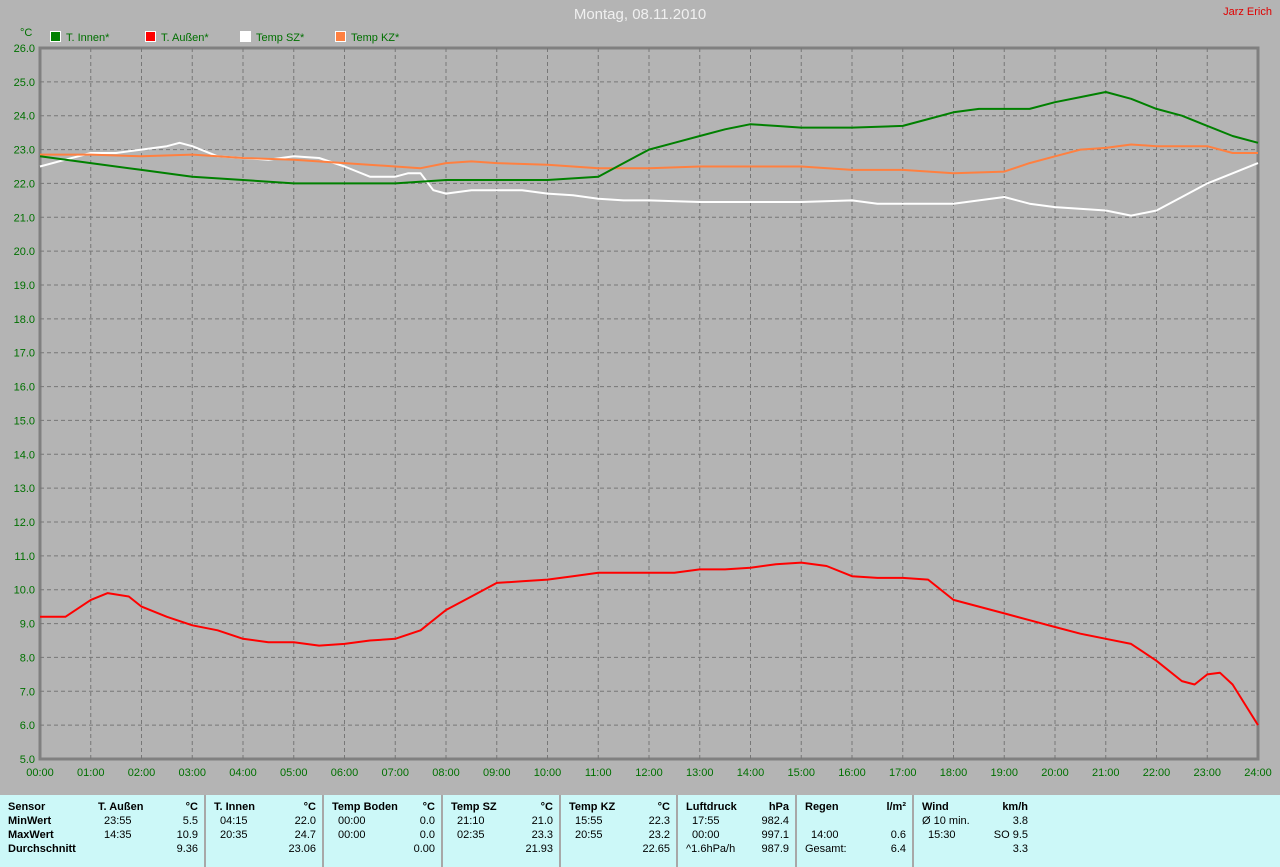 This screenshot has width=1280, height=867. What do you see at coordinates (1010, 835) in the screenshot?
I see `cell-value: SO 9.5` at bounding box center [1010, 835].